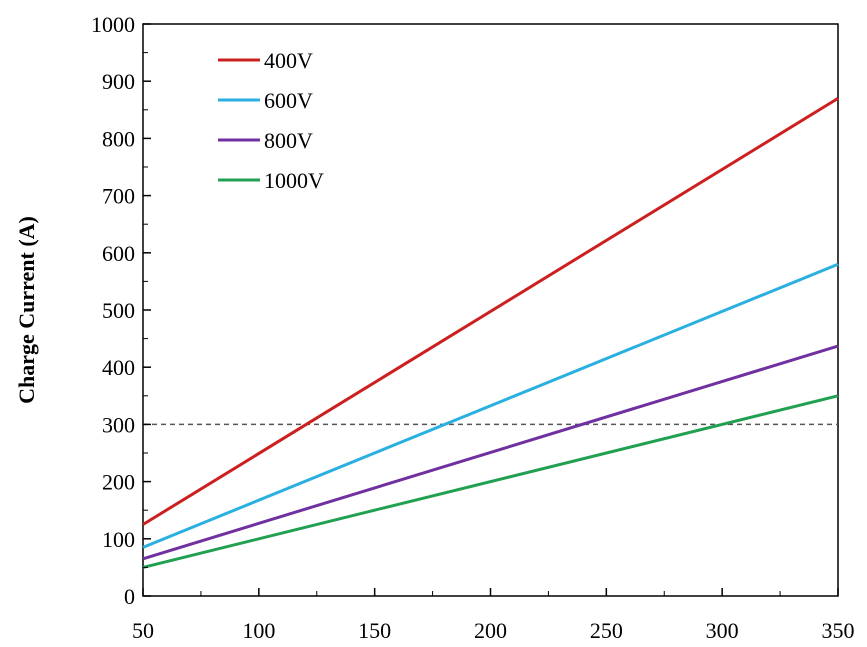 This screenshot has height=647, width=867. What do you see at coordinates (118, 310) in the screenshot?
I see `y-tick-label: 500` at bounding box center [118, 310].